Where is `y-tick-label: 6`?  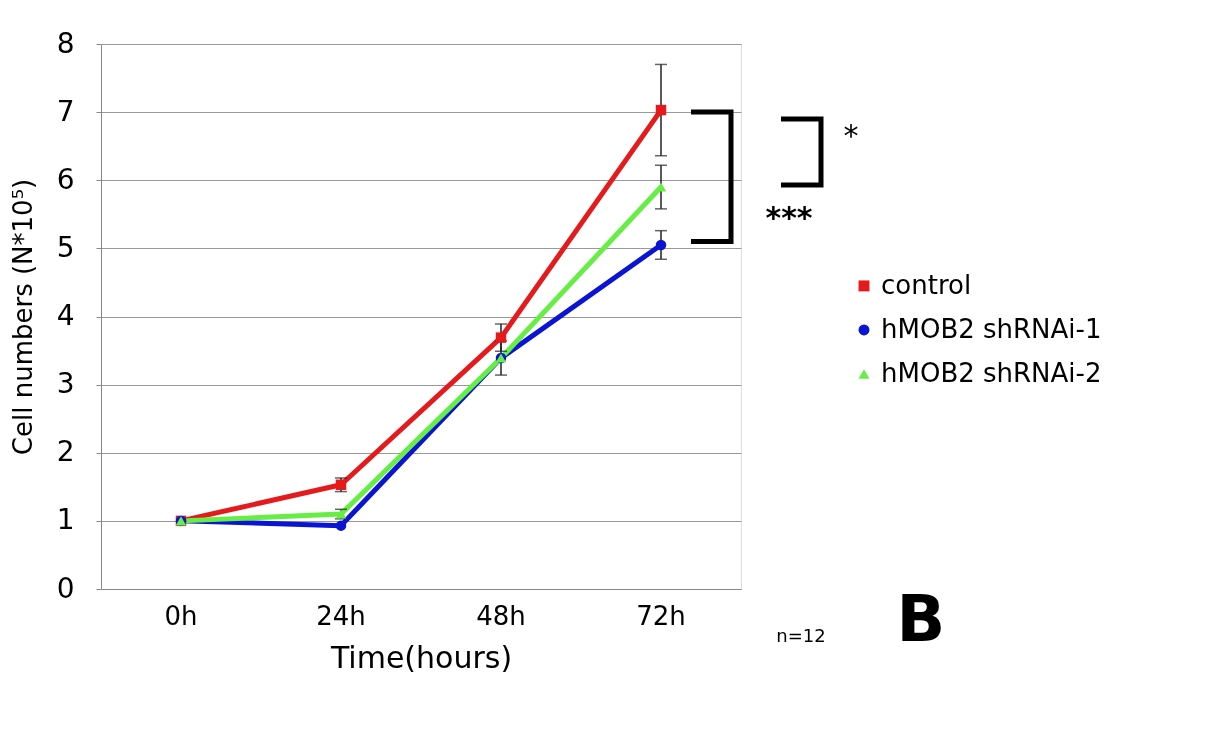 y-tick-label: 6 is located at coordinates (65, 179).